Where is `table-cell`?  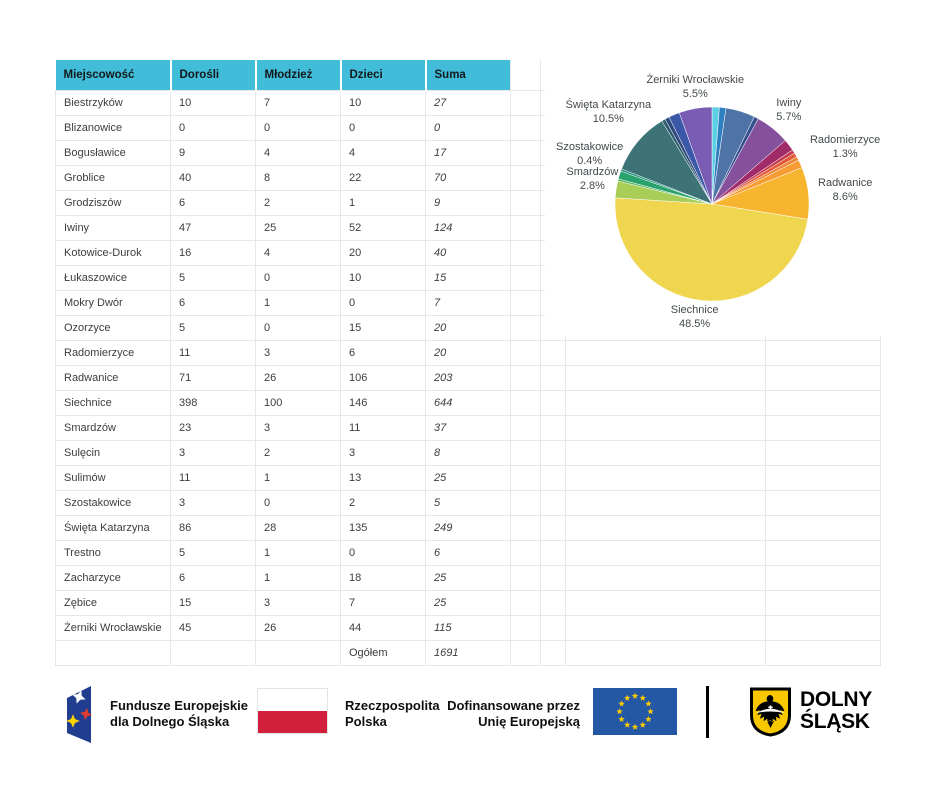 table-cell is located at coordinates (298, 653).